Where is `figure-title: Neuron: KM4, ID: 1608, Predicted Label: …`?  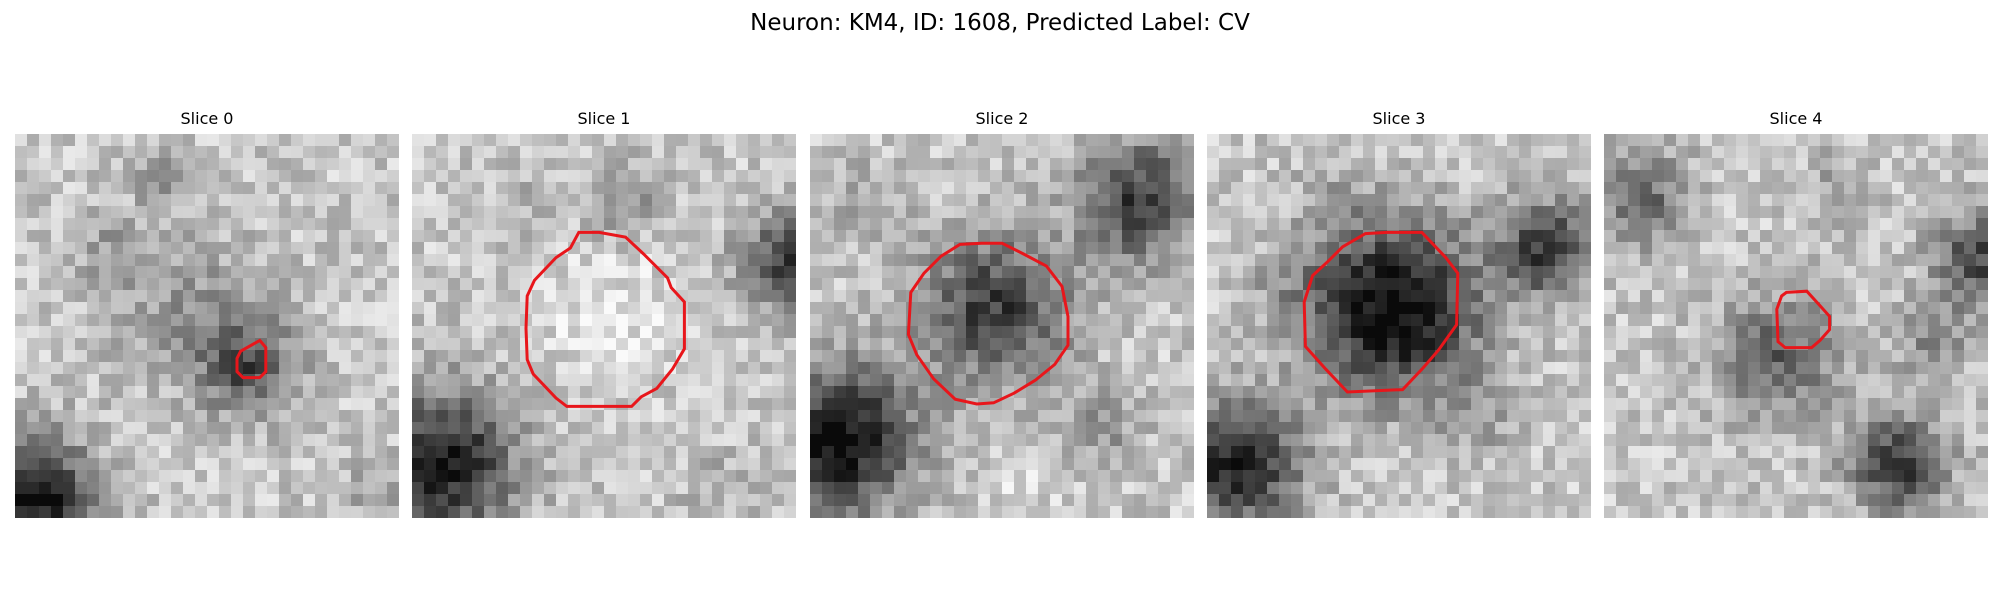 figure-title: Neuron: KM4, ID: 1608, Predicted Label: … is located at coordinates (1000, 23).